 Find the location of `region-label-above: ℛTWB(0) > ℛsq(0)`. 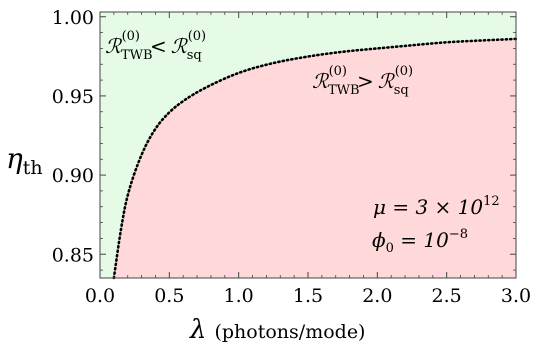

region-label-above: ℛTWB(0) > ℛsq(0) is located at coordinates (362, 81).